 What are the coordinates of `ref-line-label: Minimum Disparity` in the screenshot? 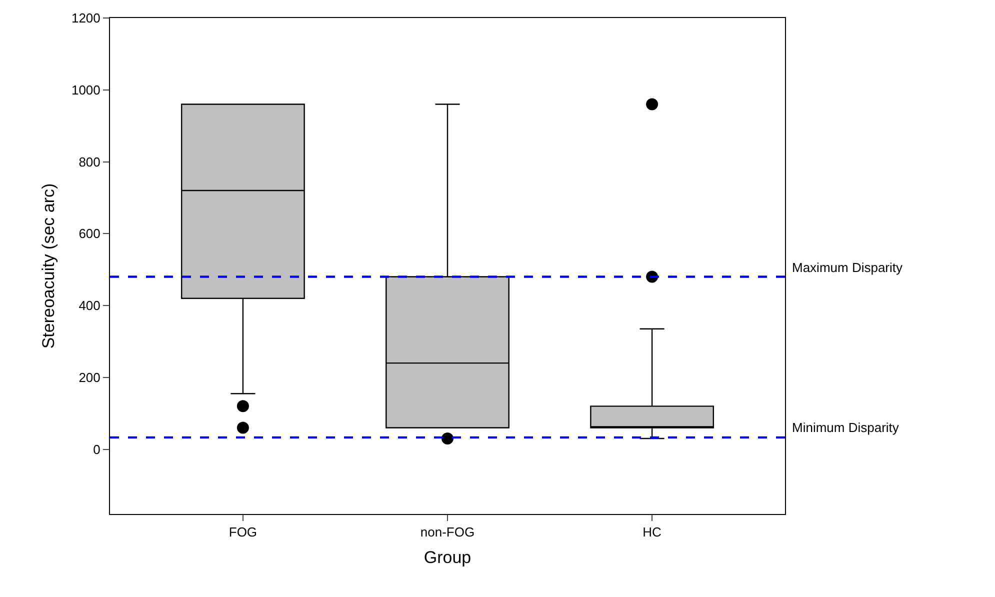 It's located at (846, 427).